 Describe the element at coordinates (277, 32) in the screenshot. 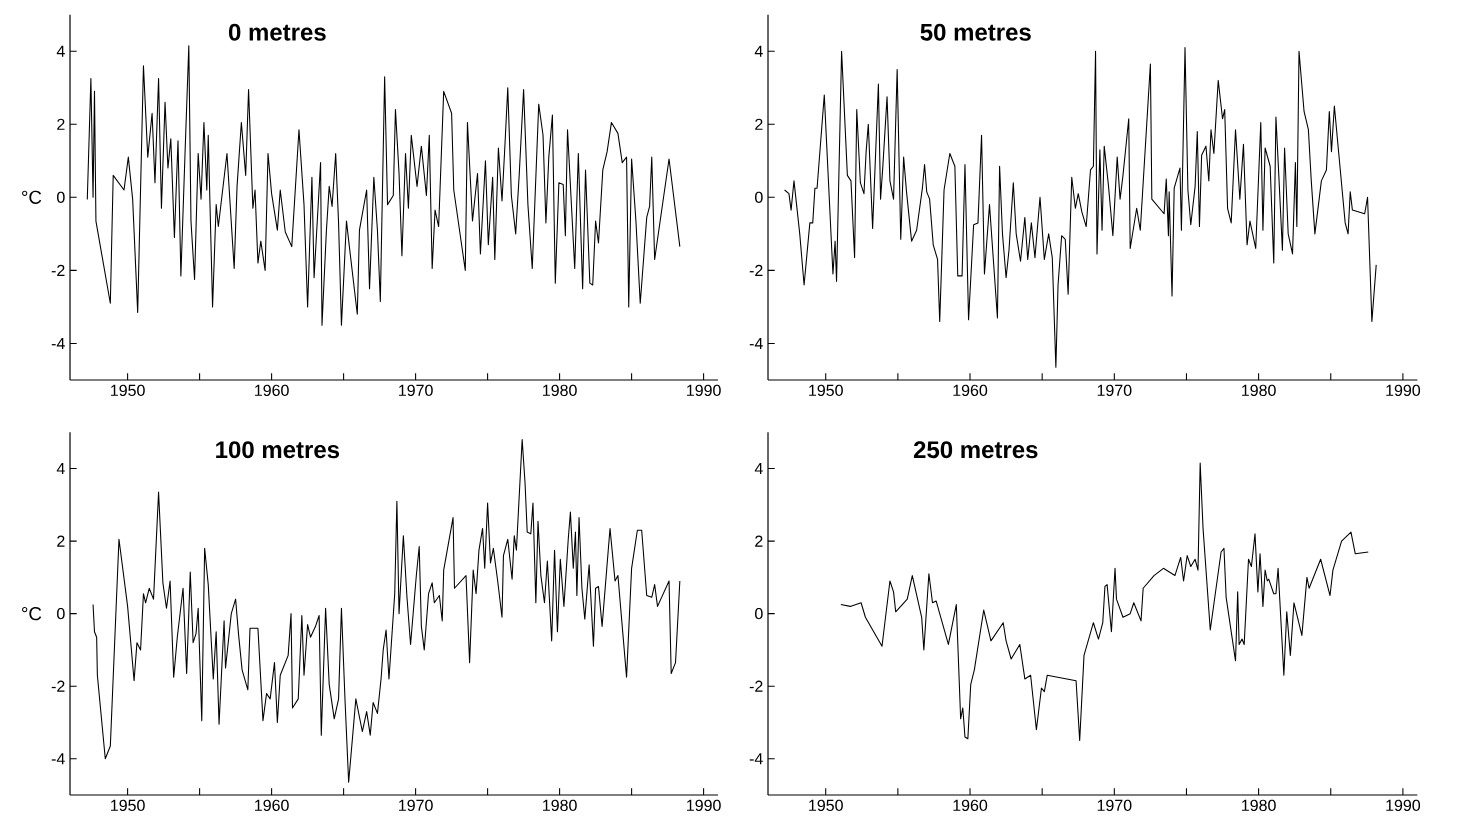

I see `chart-title: 0 metres` at that location.